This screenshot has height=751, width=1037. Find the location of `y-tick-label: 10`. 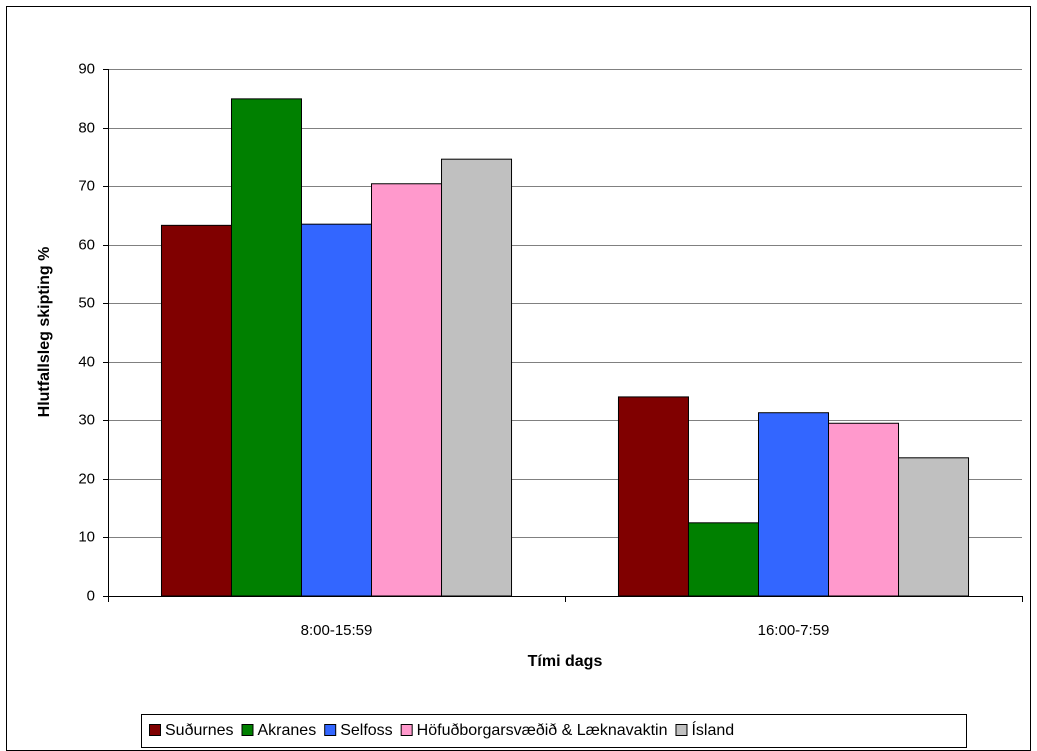

y-tick-label: 10 is located at coordinates (86, 536).